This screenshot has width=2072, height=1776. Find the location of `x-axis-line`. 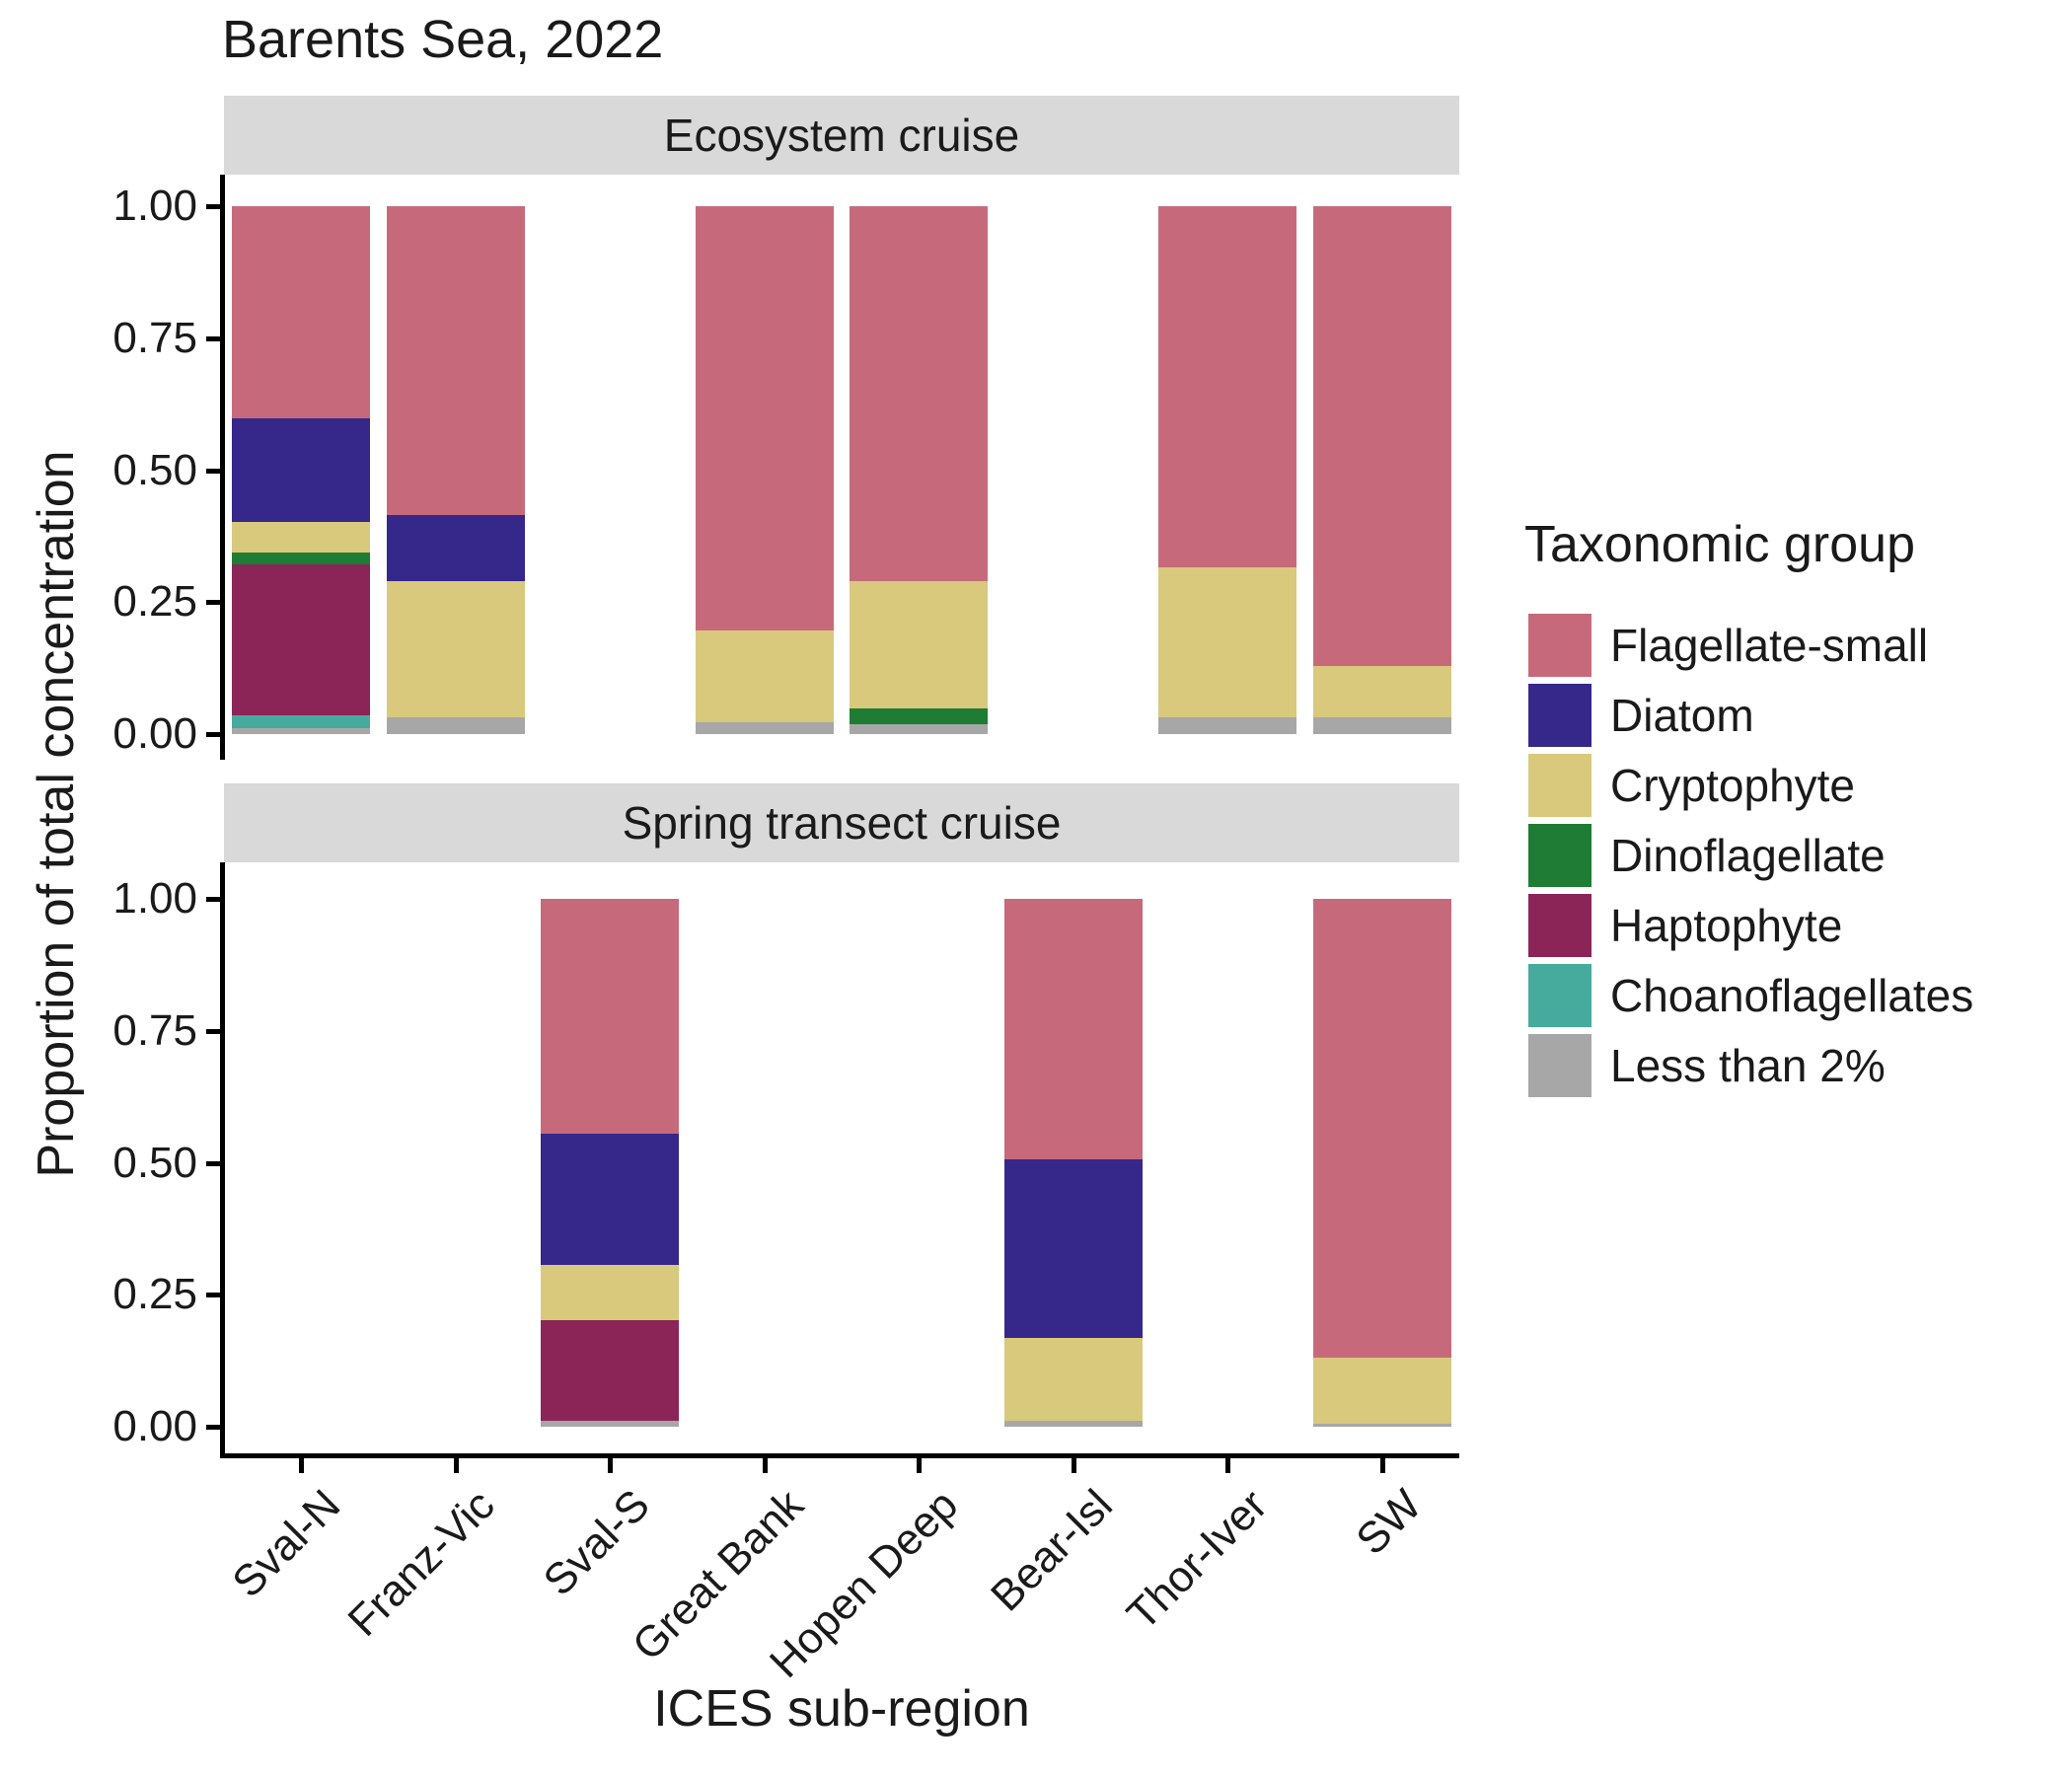

x-axis-line is located at coordinates (840, 1455).